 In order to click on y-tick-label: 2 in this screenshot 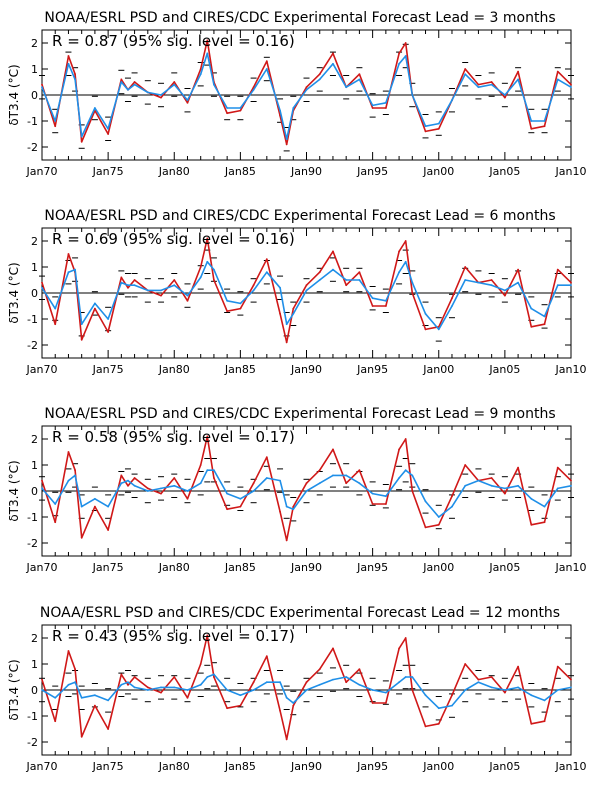, I will do `click(34, 439)`.